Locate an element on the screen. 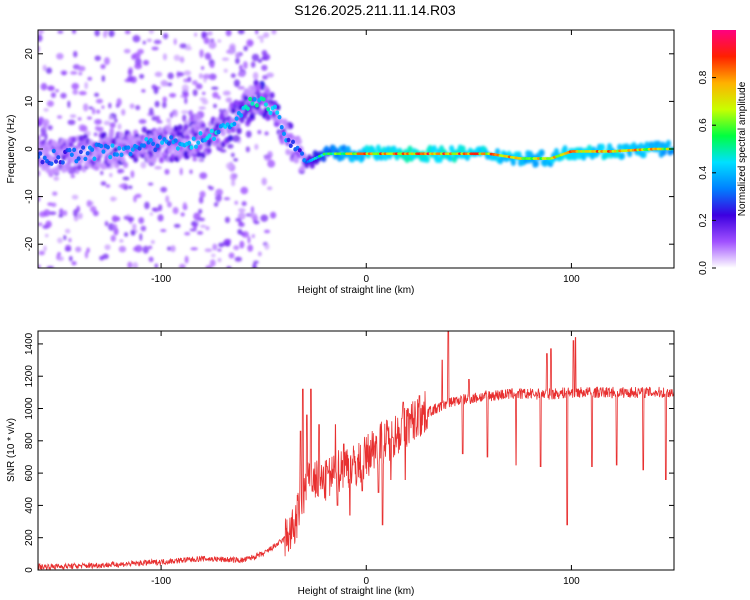 The height and width of the screenshot is (600, 750). snr-y-tick-label: 1000 is located at coordinates (29, 408).